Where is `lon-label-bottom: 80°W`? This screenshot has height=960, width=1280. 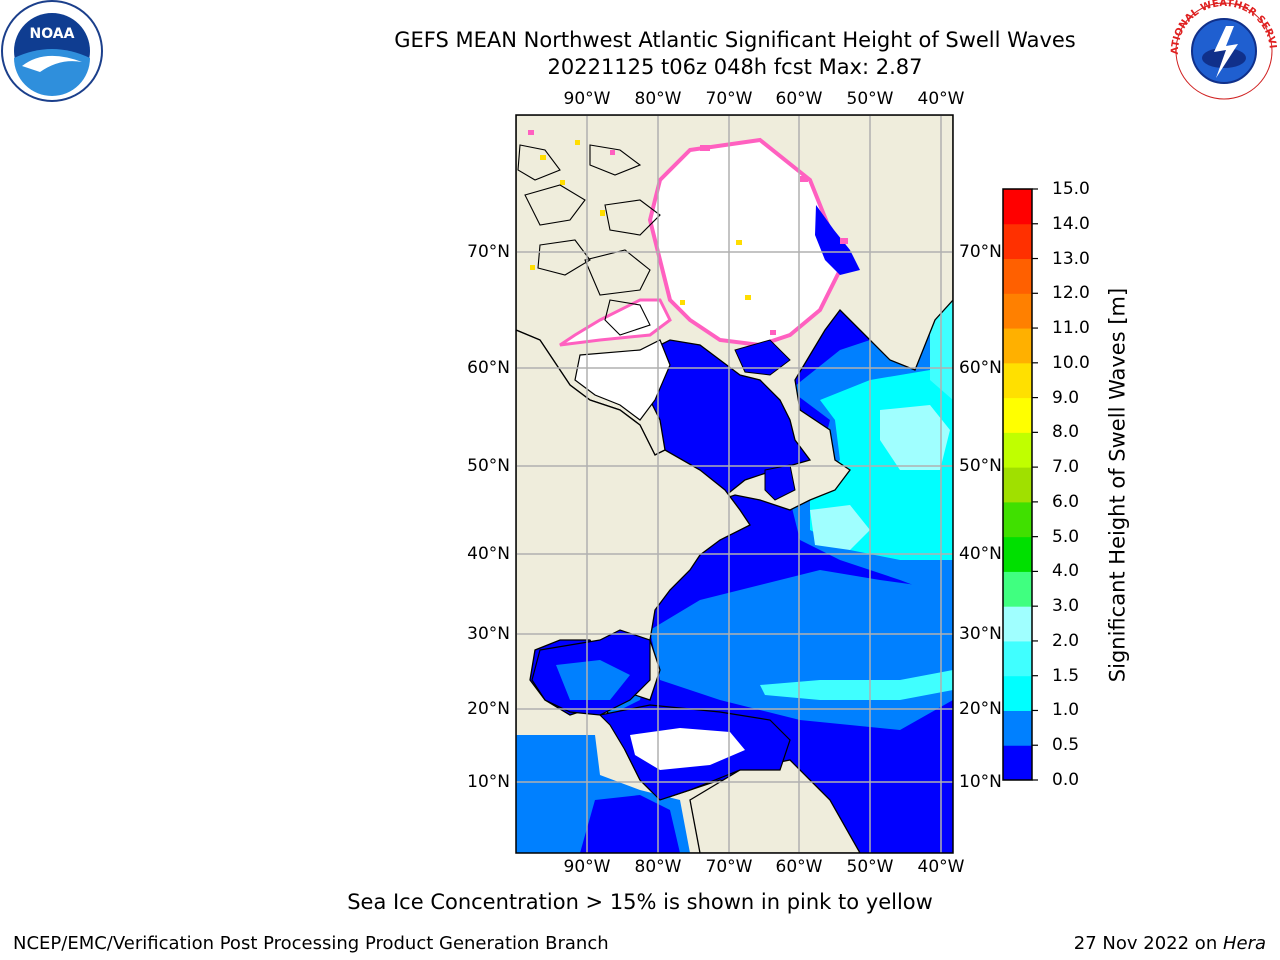 lon-label-bottom: 80°W is located at coordinates (658, 867).